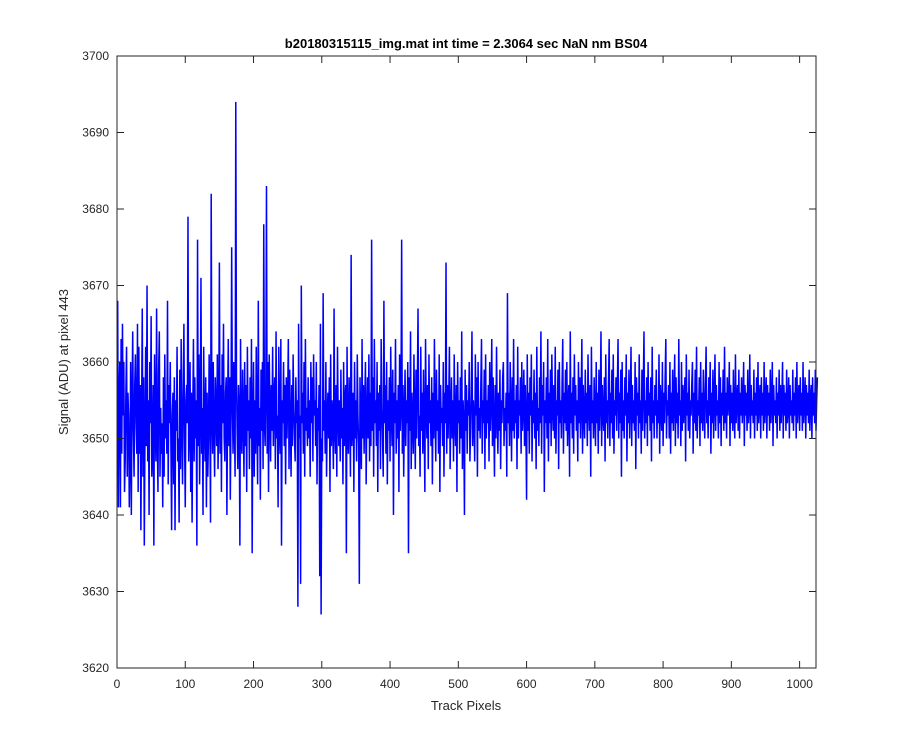 This screenshot has height=750, width=900. What do you see at coordinates (595, 684) in the screenshot?
I see `x-tick-label: 700` at bounding box center [595, 684].